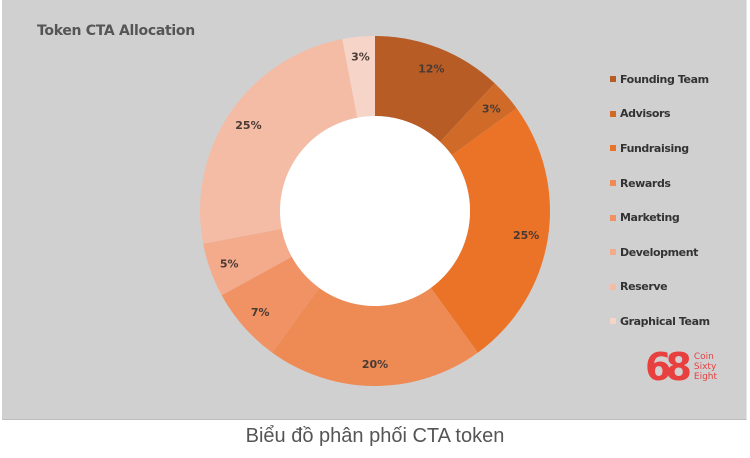 The image size is (750, 458). Describe the element at coordinates (116, 31) in the screenshot. I see `chart-title: Token CTA Allocation` at that location.